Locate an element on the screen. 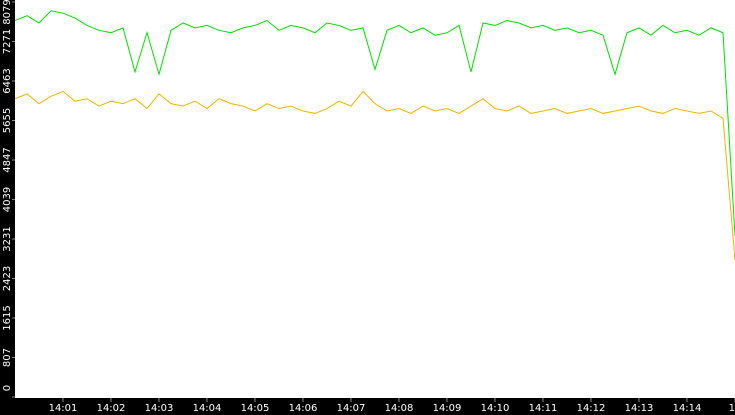 Image resolution: width=735 pixels, height=415 pixels. x-tick-label: 14:02 is located at coordinates (111, 408).